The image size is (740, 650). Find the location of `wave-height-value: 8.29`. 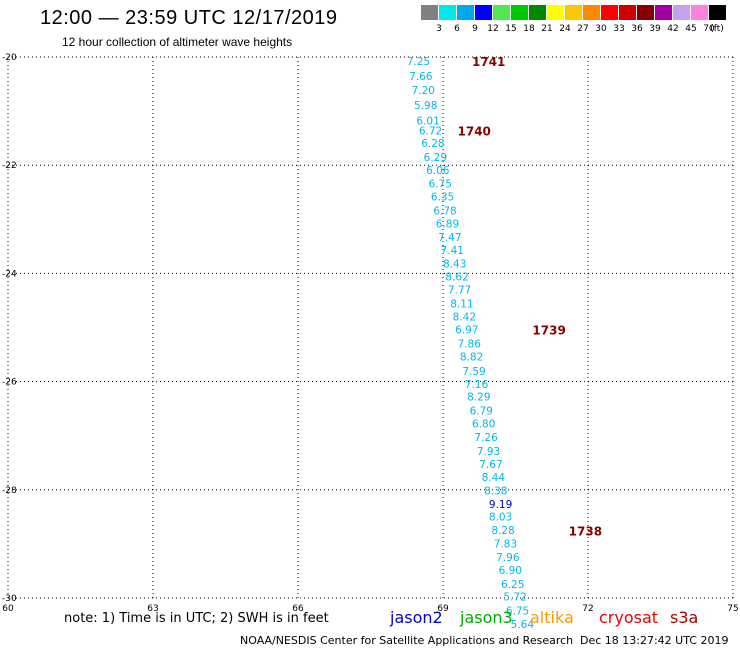

wave-height-value: 8.29 is located at coordinates (478, 398).